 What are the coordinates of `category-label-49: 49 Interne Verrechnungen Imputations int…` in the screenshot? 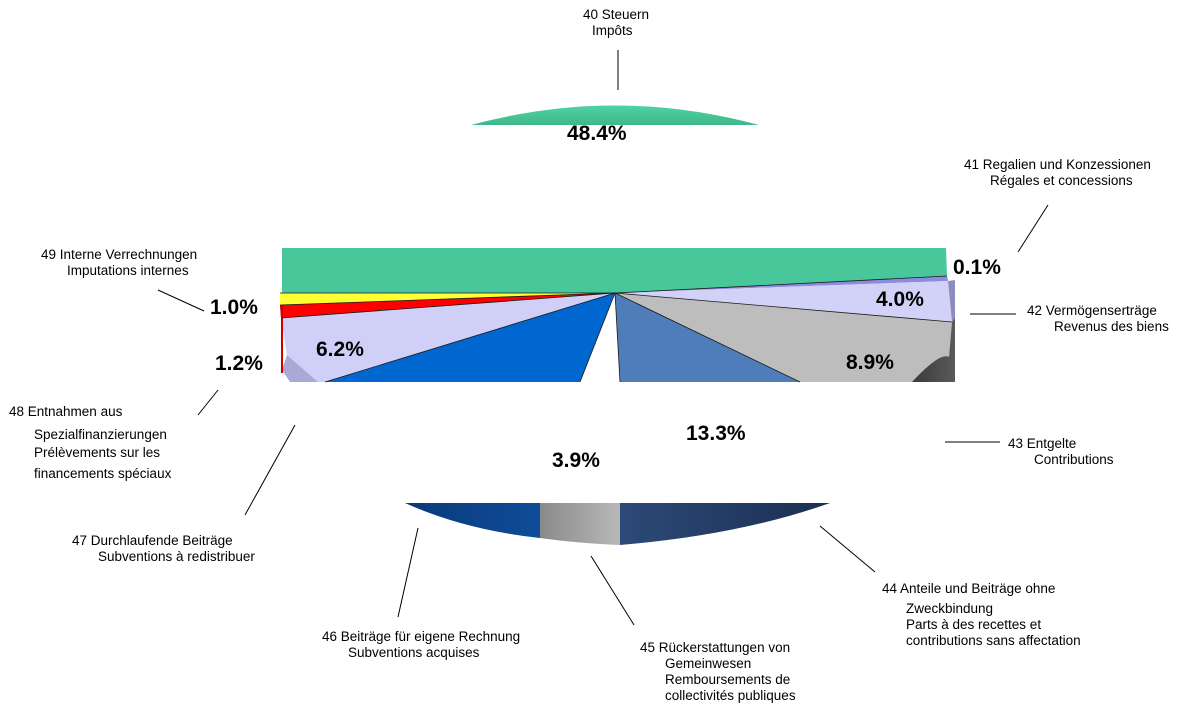 It's located at (121, 262).